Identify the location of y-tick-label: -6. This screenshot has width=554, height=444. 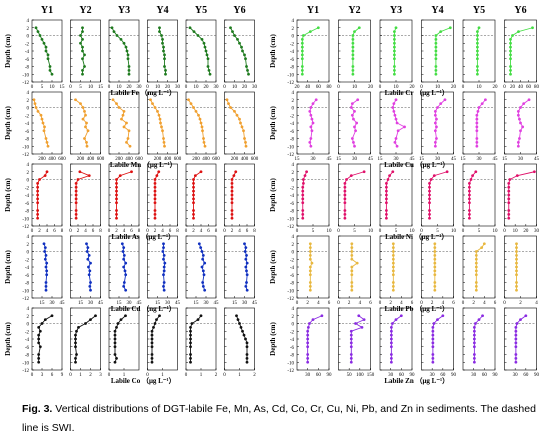
(292, 60).